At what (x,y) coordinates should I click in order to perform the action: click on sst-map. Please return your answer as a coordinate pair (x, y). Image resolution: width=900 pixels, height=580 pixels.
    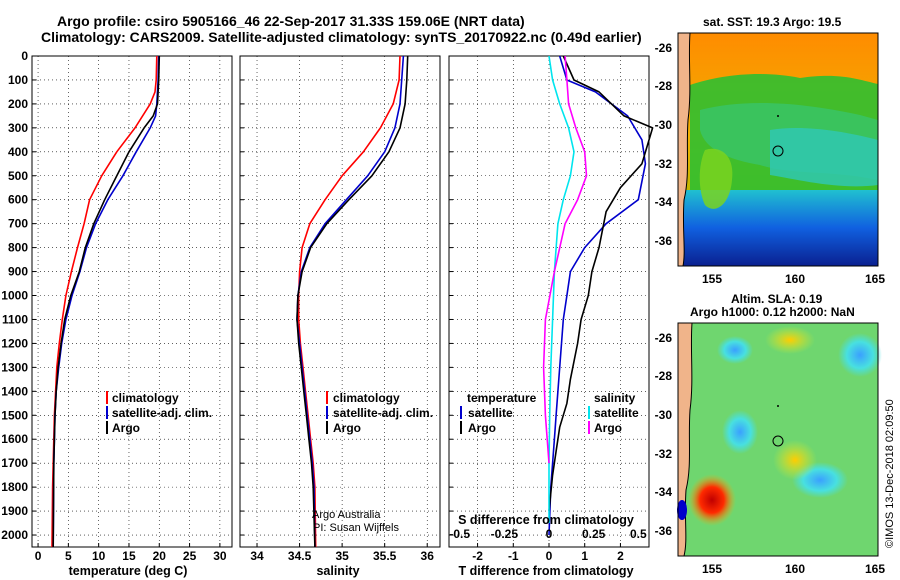
    Looking at the image, I should click on (778, 149).